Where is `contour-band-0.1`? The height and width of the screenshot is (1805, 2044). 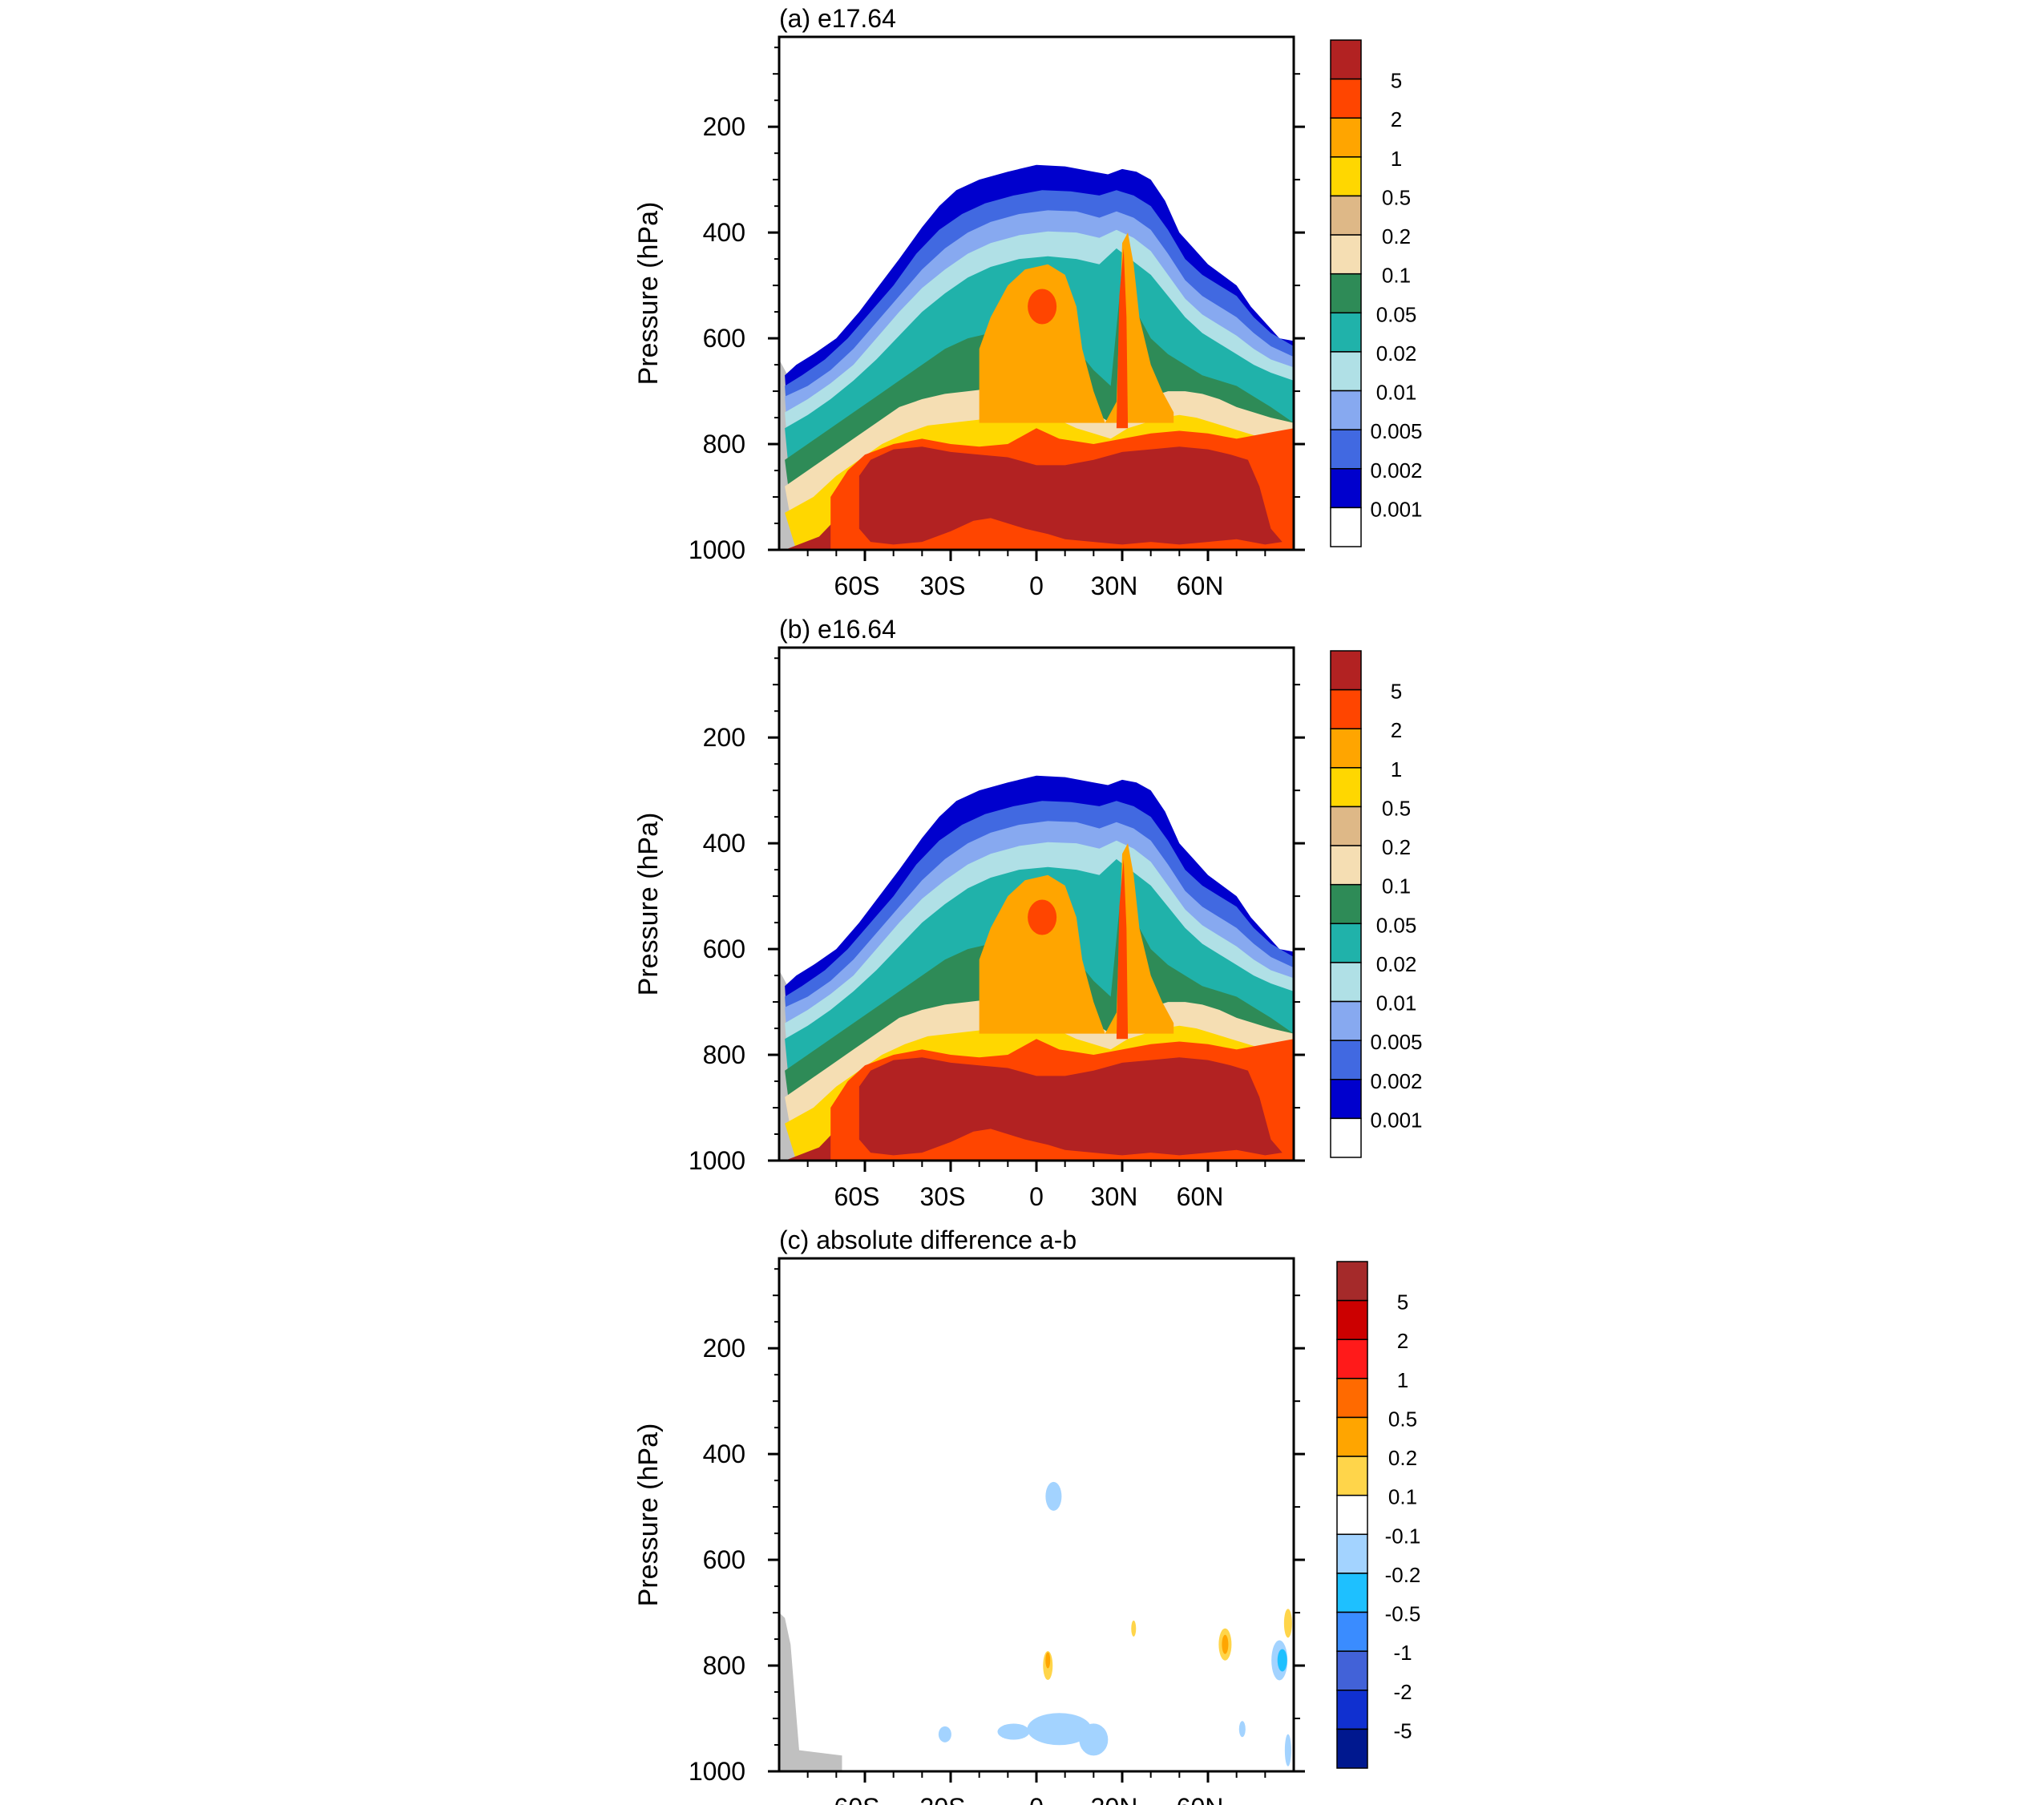 contour-band-0.1 is located at coordinates (1287, 1623).